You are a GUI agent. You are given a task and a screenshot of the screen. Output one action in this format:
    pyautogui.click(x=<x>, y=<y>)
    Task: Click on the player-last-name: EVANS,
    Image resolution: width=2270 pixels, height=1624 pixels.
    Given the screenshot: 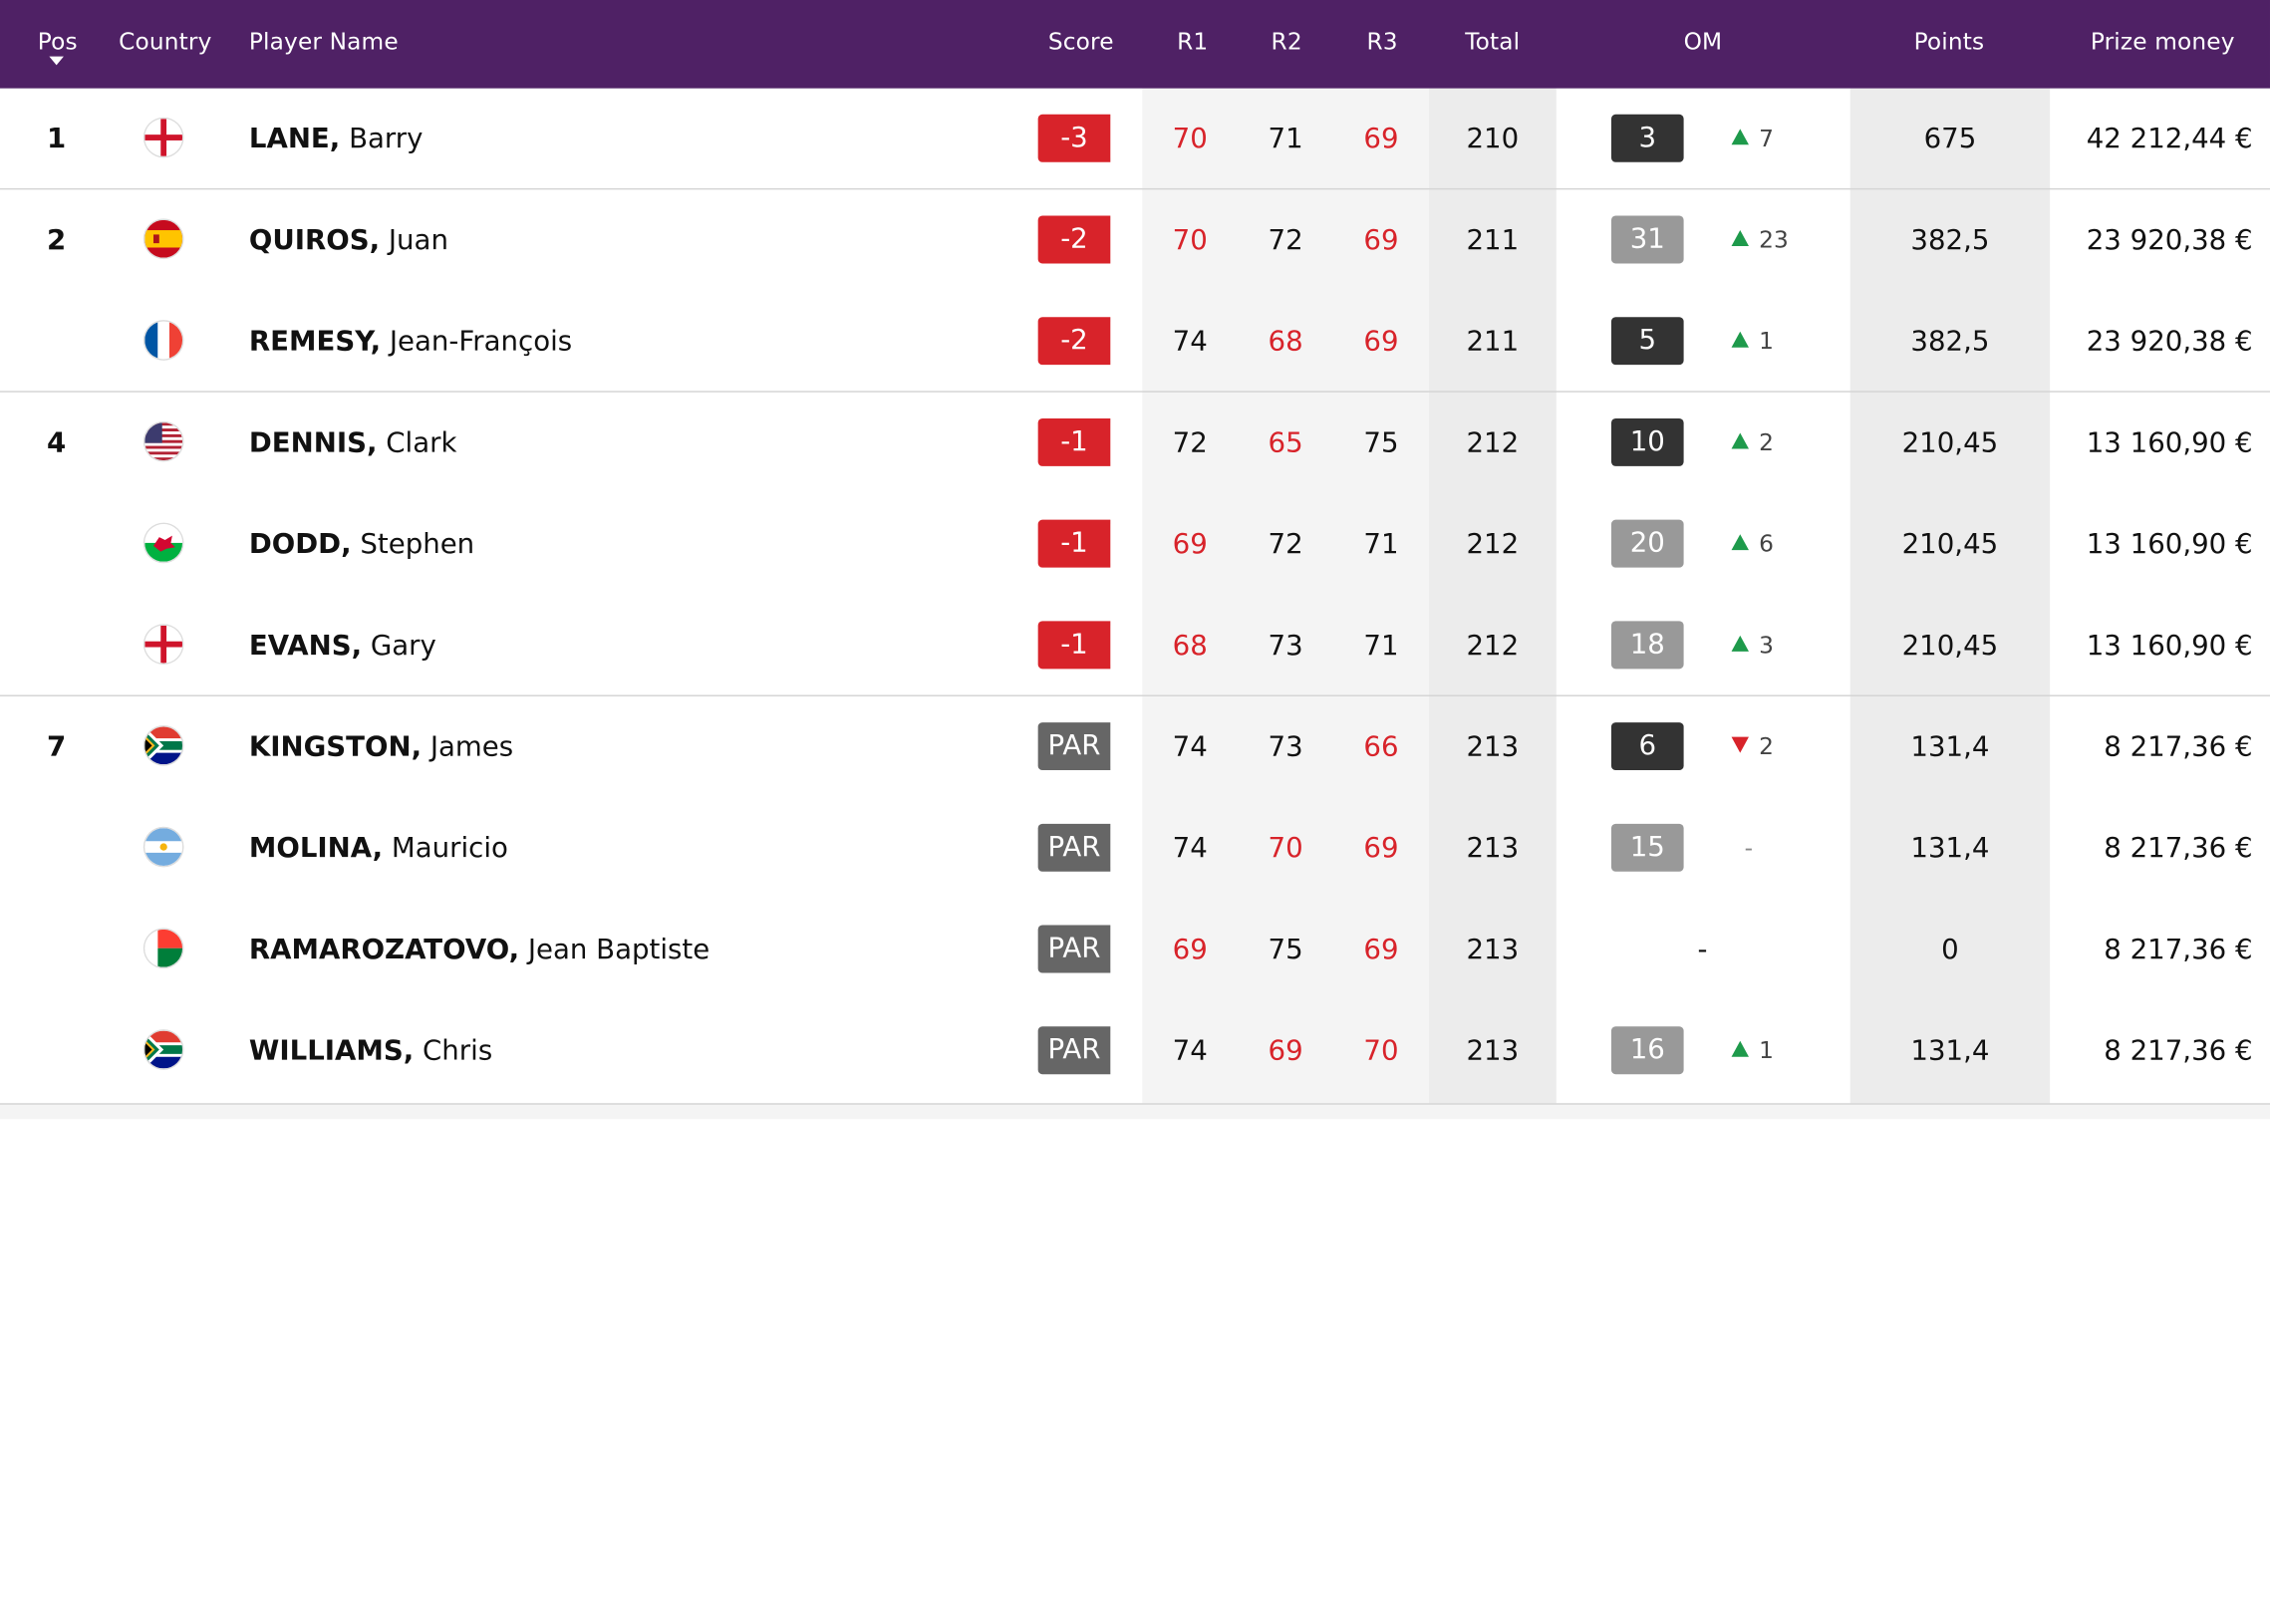 What is the action you would take?
    pyautogui.click(x=305, y=646)
    